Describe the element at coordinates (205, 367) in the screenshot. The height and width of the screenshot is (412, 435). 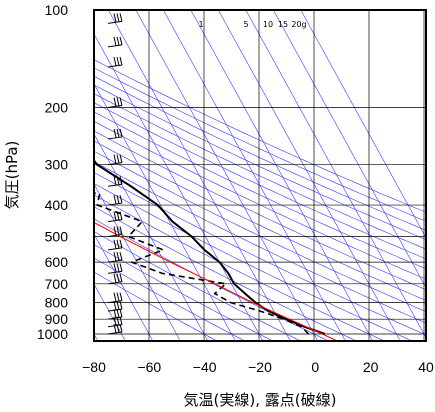
I see `x-tick-label: −40` at that location.